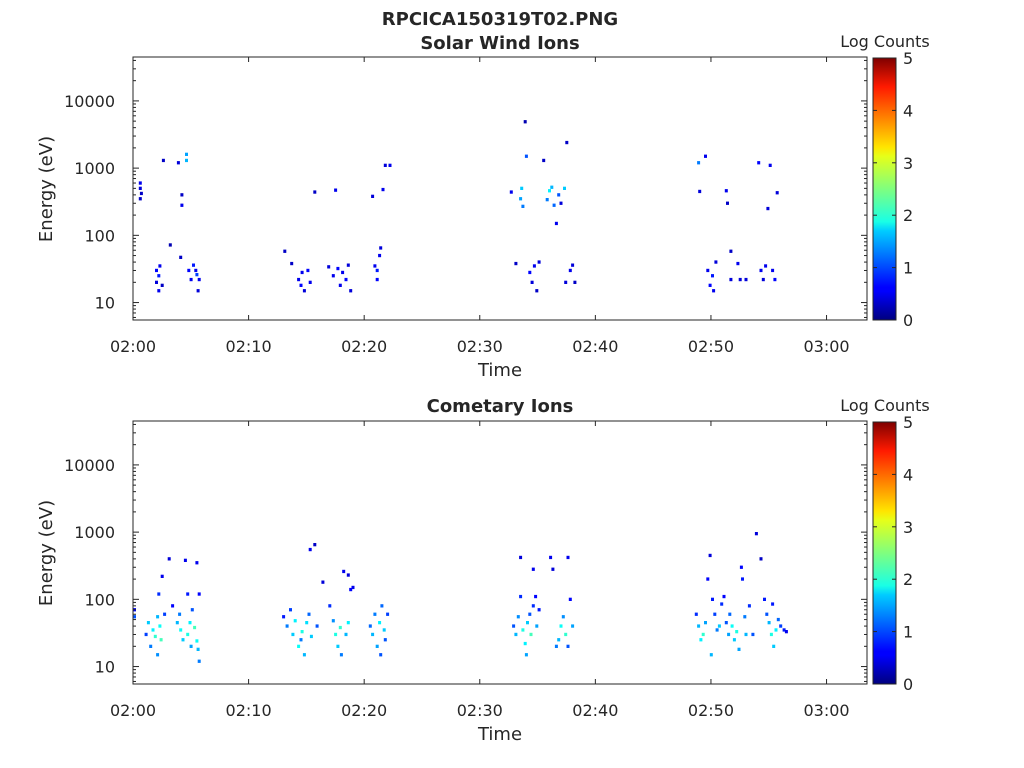  Describe the element at coordinates (500, 19) in the screenshot. I see `figure-title: RPCICA150319T02.PNG` at that location.